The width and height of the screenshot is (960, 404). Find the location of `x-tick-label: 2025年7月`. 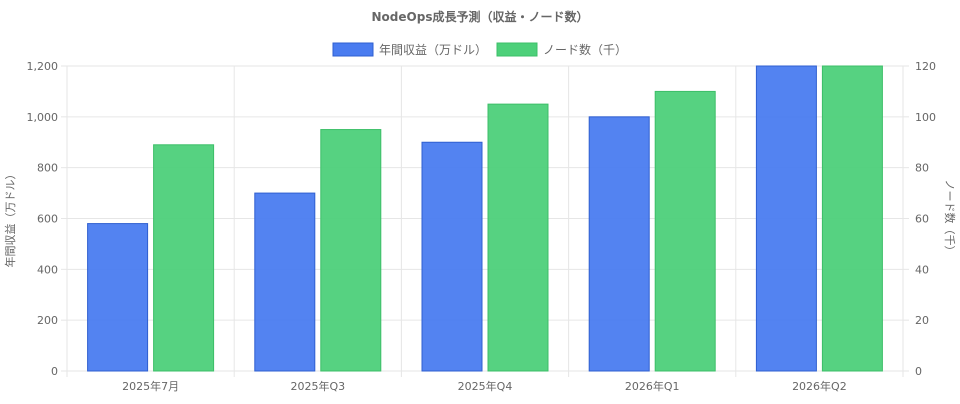

x-tick-label: 2025年7月 is located at coordinates (150, 386).